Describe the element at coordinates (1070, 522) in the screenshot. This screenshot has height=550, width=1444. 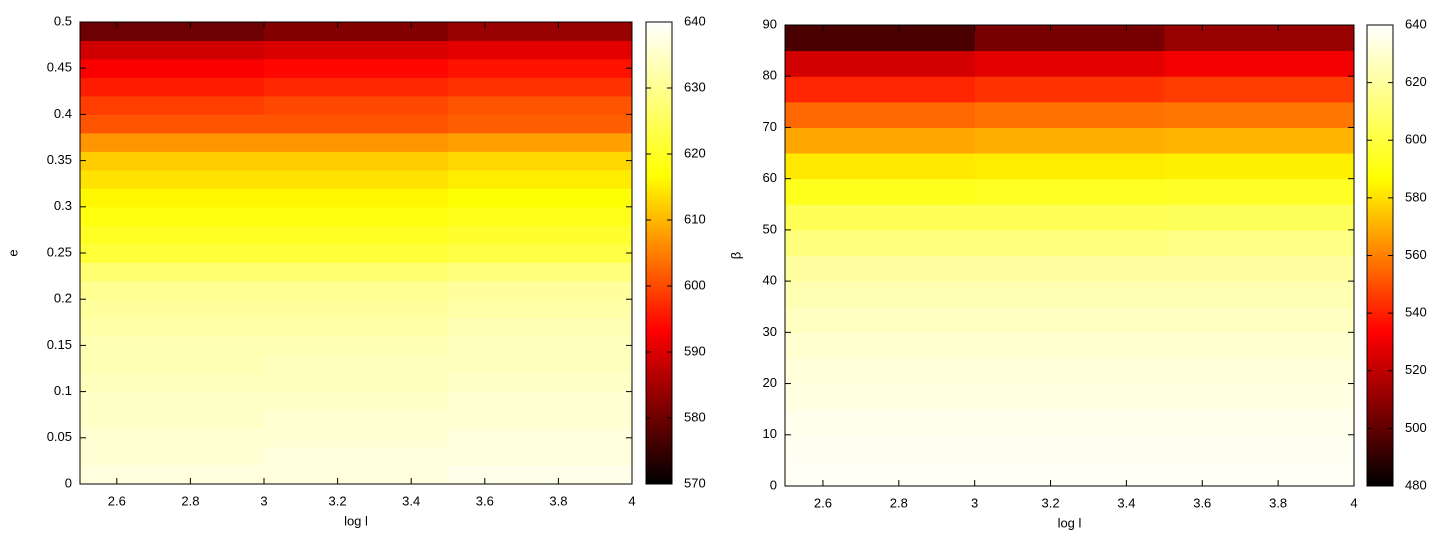
I see `x-axis-label: log l` at that location.